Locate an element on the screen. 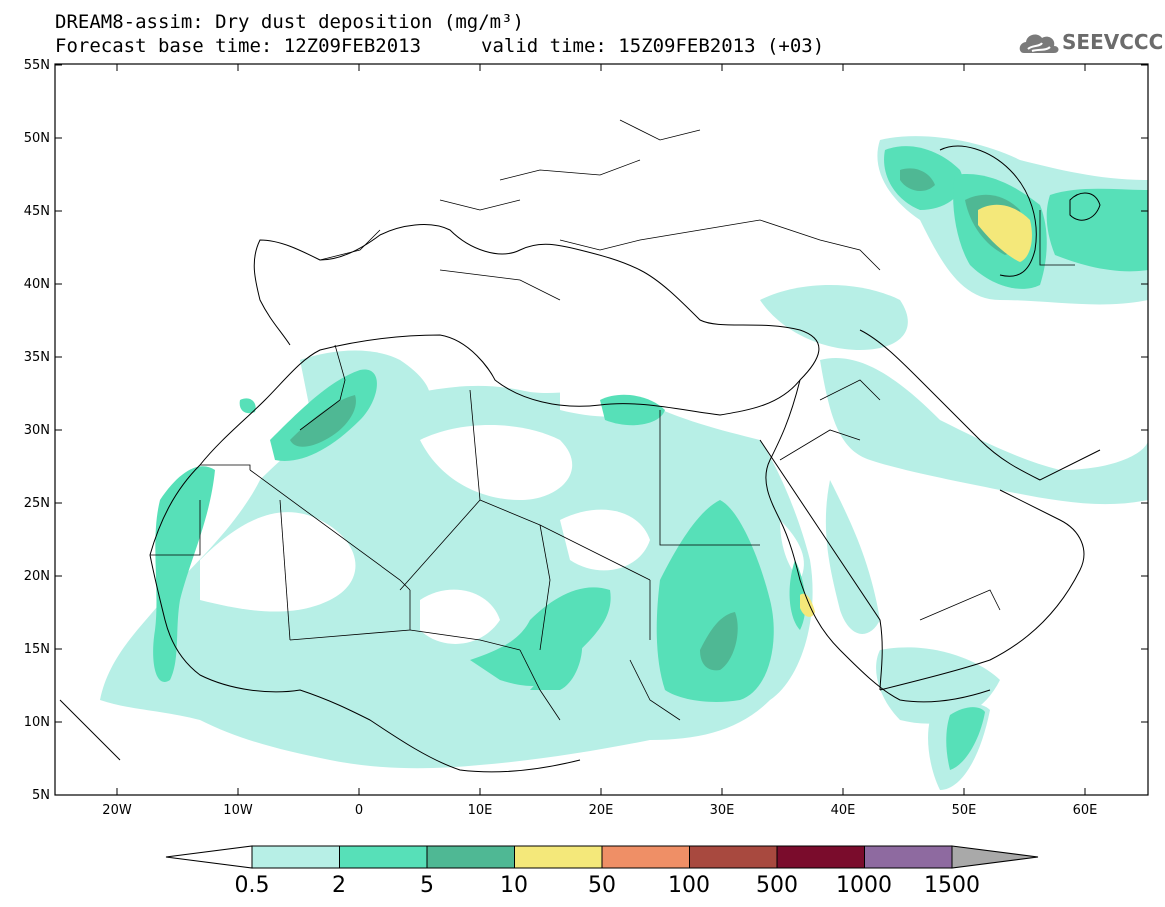 The image size is (1165, 907). lat-label: 5N is located at coordinates (41, 795).